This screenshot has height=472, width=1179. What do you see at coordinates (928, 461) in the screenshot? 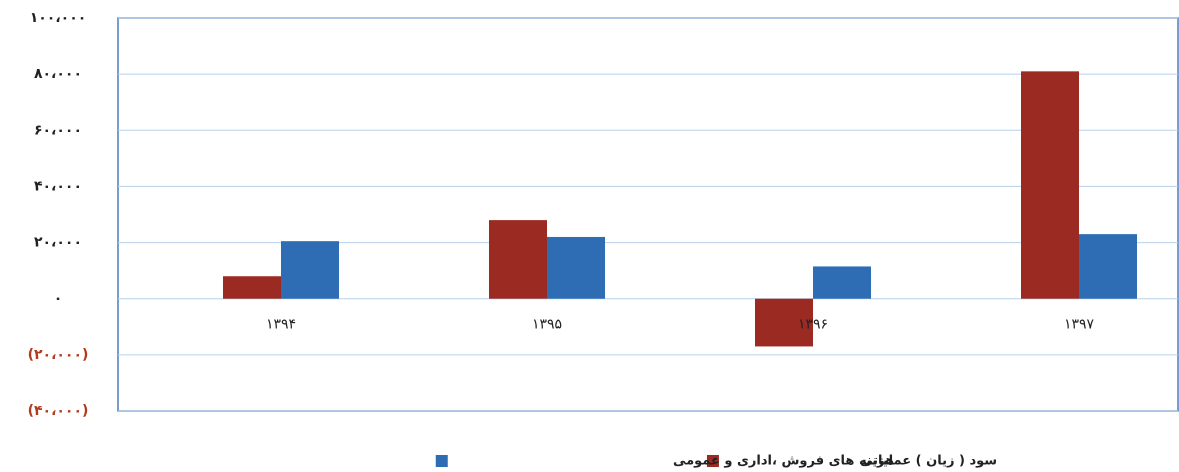
I see `legend-label: سود ( زیان ) عملیاتی` at bounding box center [928, 461].